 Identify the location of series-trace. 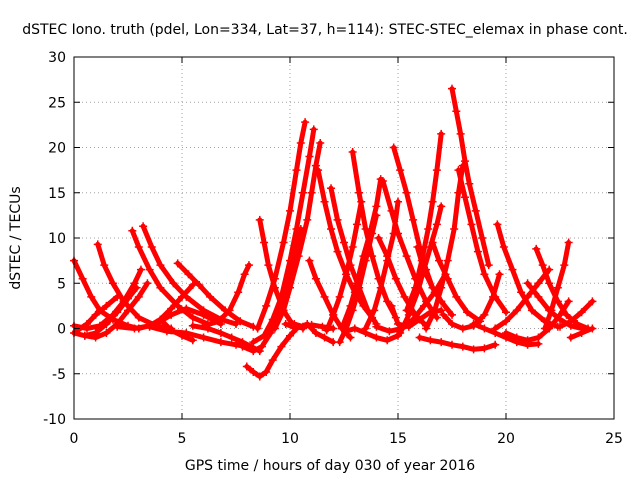
(345, 244).